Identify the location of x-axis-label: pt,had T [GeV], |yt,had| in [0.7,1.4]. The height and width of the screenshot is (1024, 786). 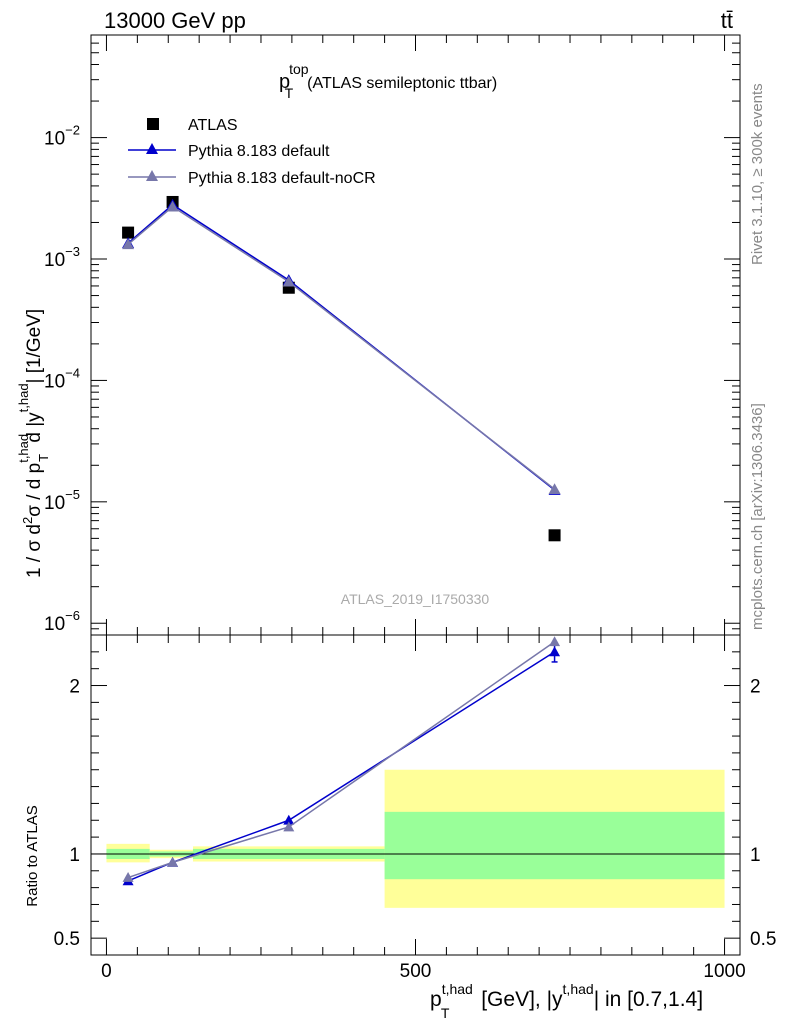
(566, 1001).